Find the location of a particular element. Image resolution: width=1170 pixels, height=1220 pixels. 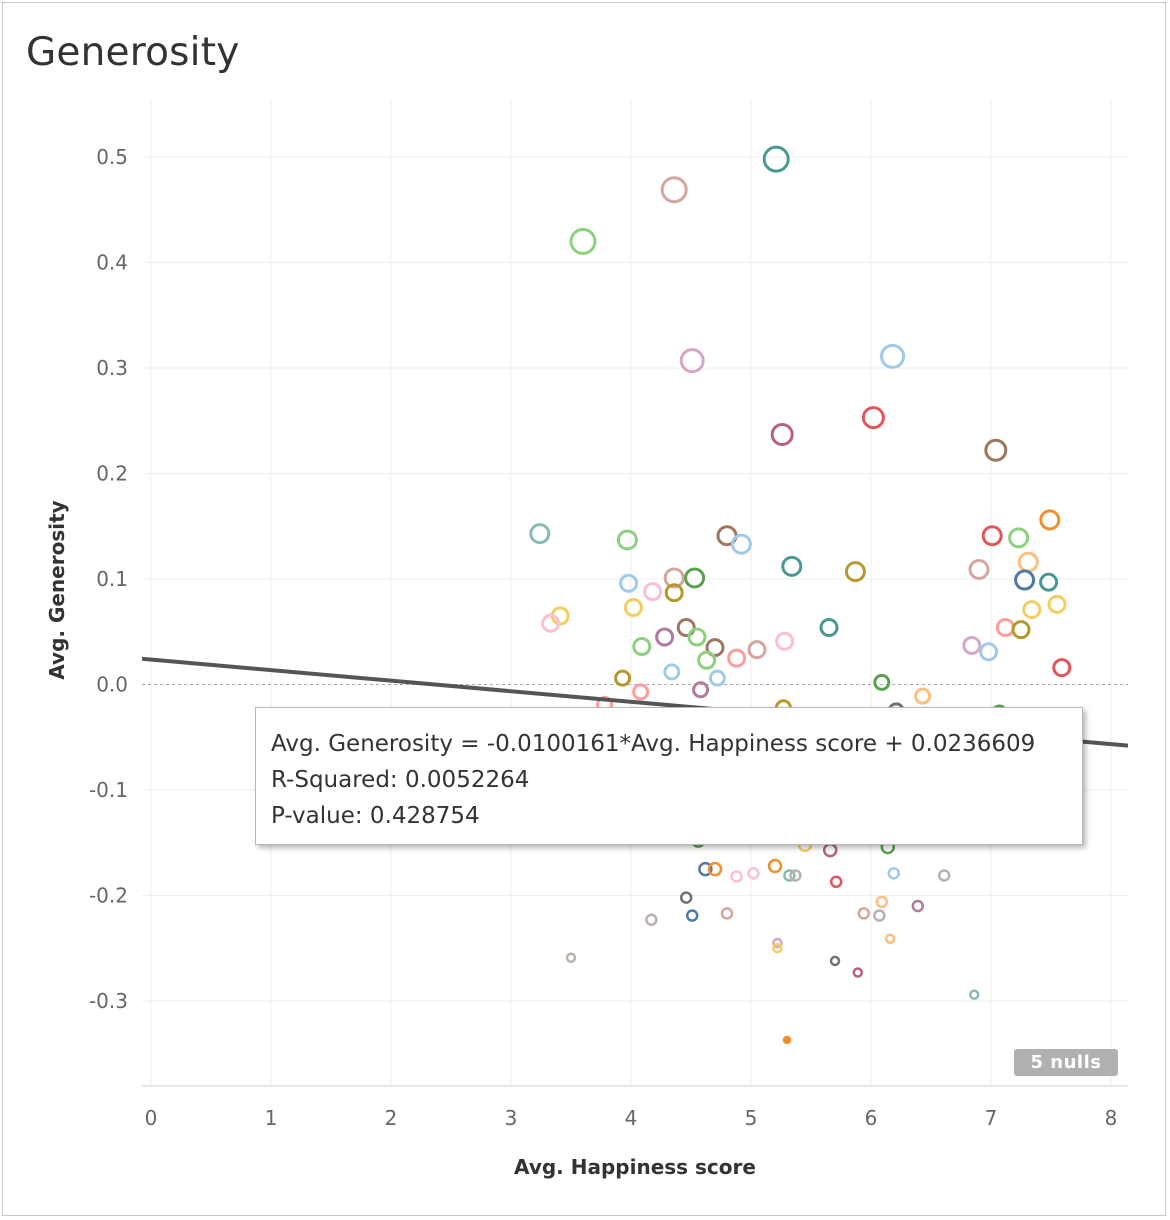

chart-title: Generosity is located at coordinates (133, 52).